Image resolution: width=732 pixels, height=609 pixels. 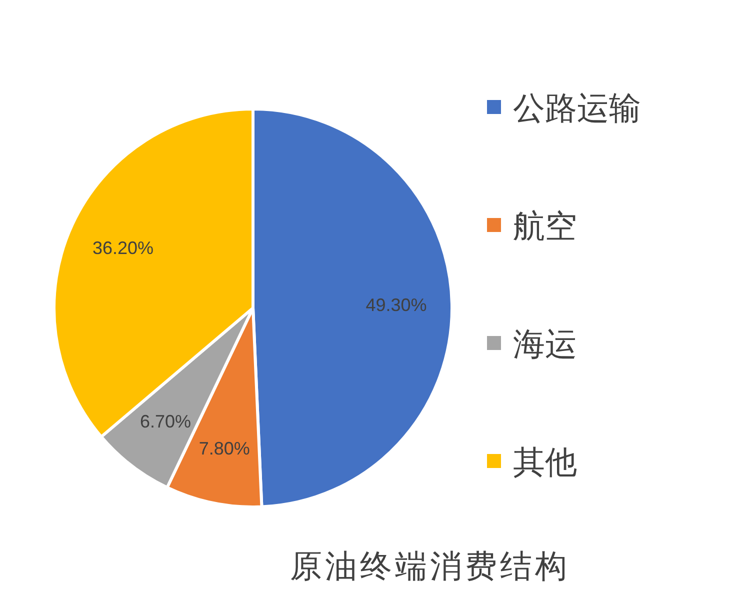 What do you see at coordinates (545, 462) in the screenshot?
I see `legend-label: 其他` at bounding box center [545, 462].